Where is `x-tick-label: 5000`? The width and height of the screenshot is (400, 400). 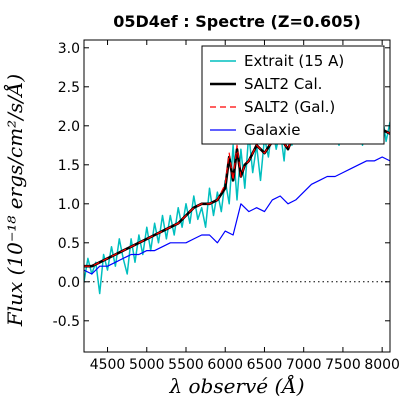 x-tick-label: 5000 is located at coordinates (147, 365).